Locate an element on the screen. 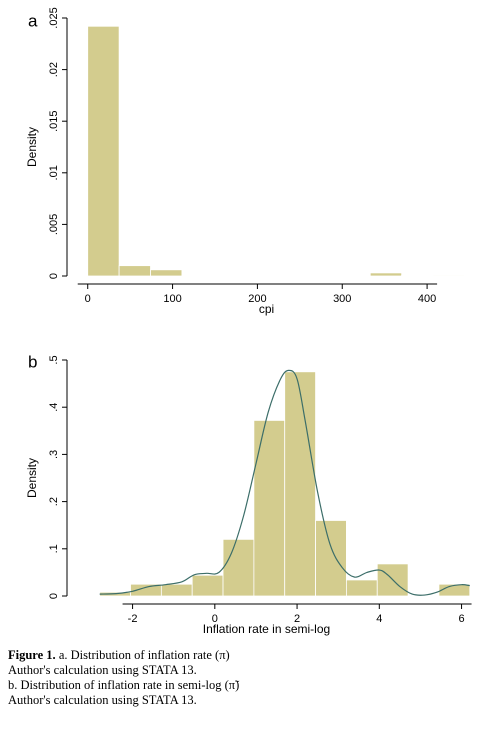 The height and width of the screenshot is (730, 490). x-axis-title: cpi is located at coordinates (266, 309).